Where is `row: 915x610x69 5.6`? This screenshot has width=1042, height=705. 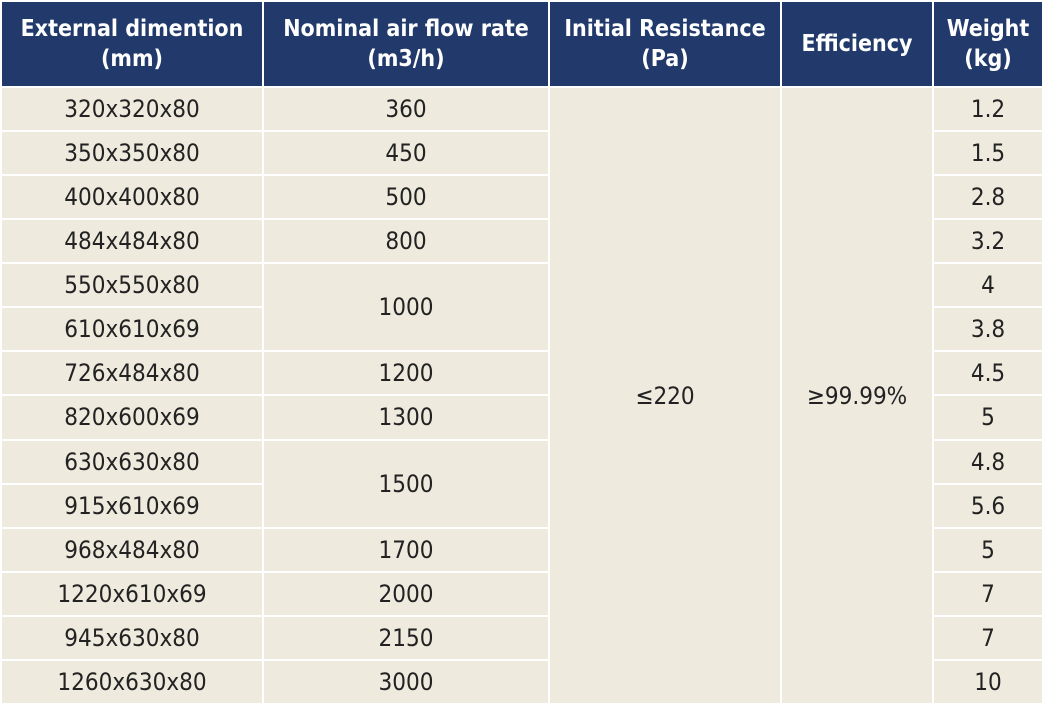 row: 915x610x69 5.6 is located at coordinates (521, 505).